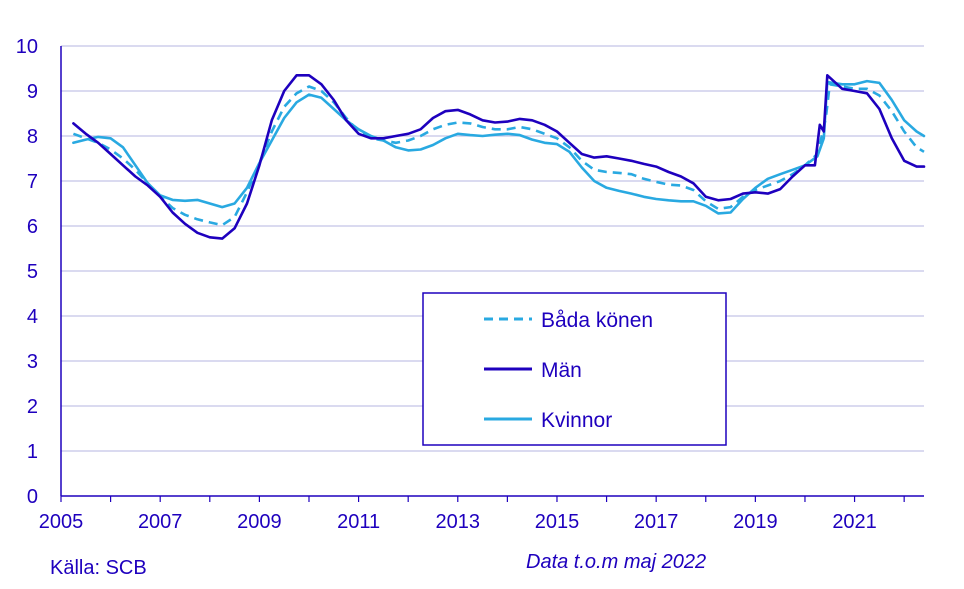 This screenshot has width=964, height=589. Describe the element at coordinates (597, 320) in the screenshot. I see `legend-label-bada-konen: Båda könen` at that location.